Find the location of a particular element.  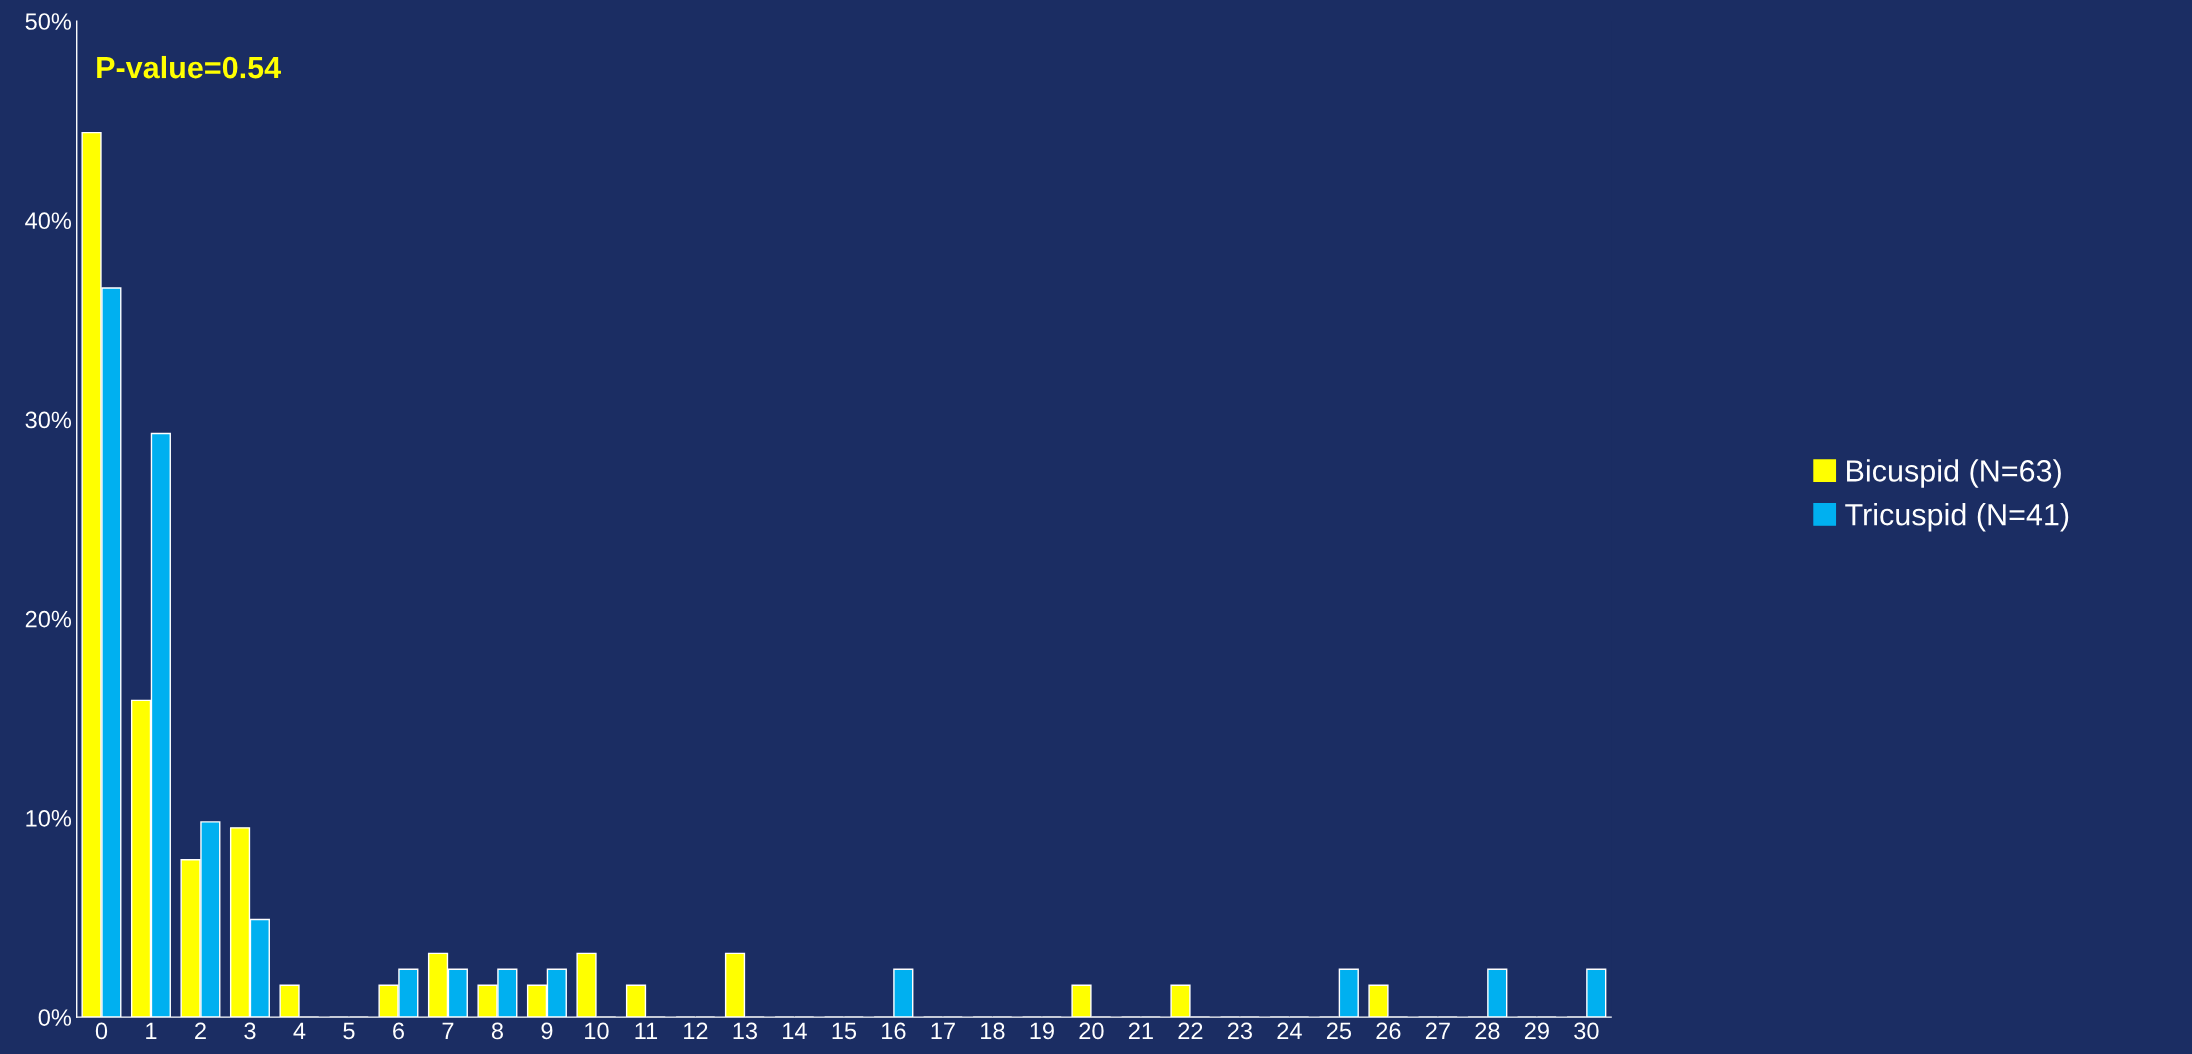

legend-label: Bicuspid (N=63) is located at coordinates (1954, 473).